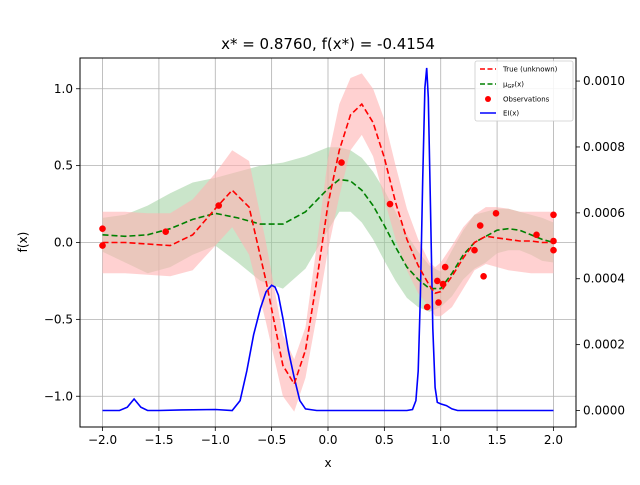  I want to click on y2-axis-ticks: 0.0000 0.0002 0.0004 0.0006 0.0008 0.0010, so click(600, 246).